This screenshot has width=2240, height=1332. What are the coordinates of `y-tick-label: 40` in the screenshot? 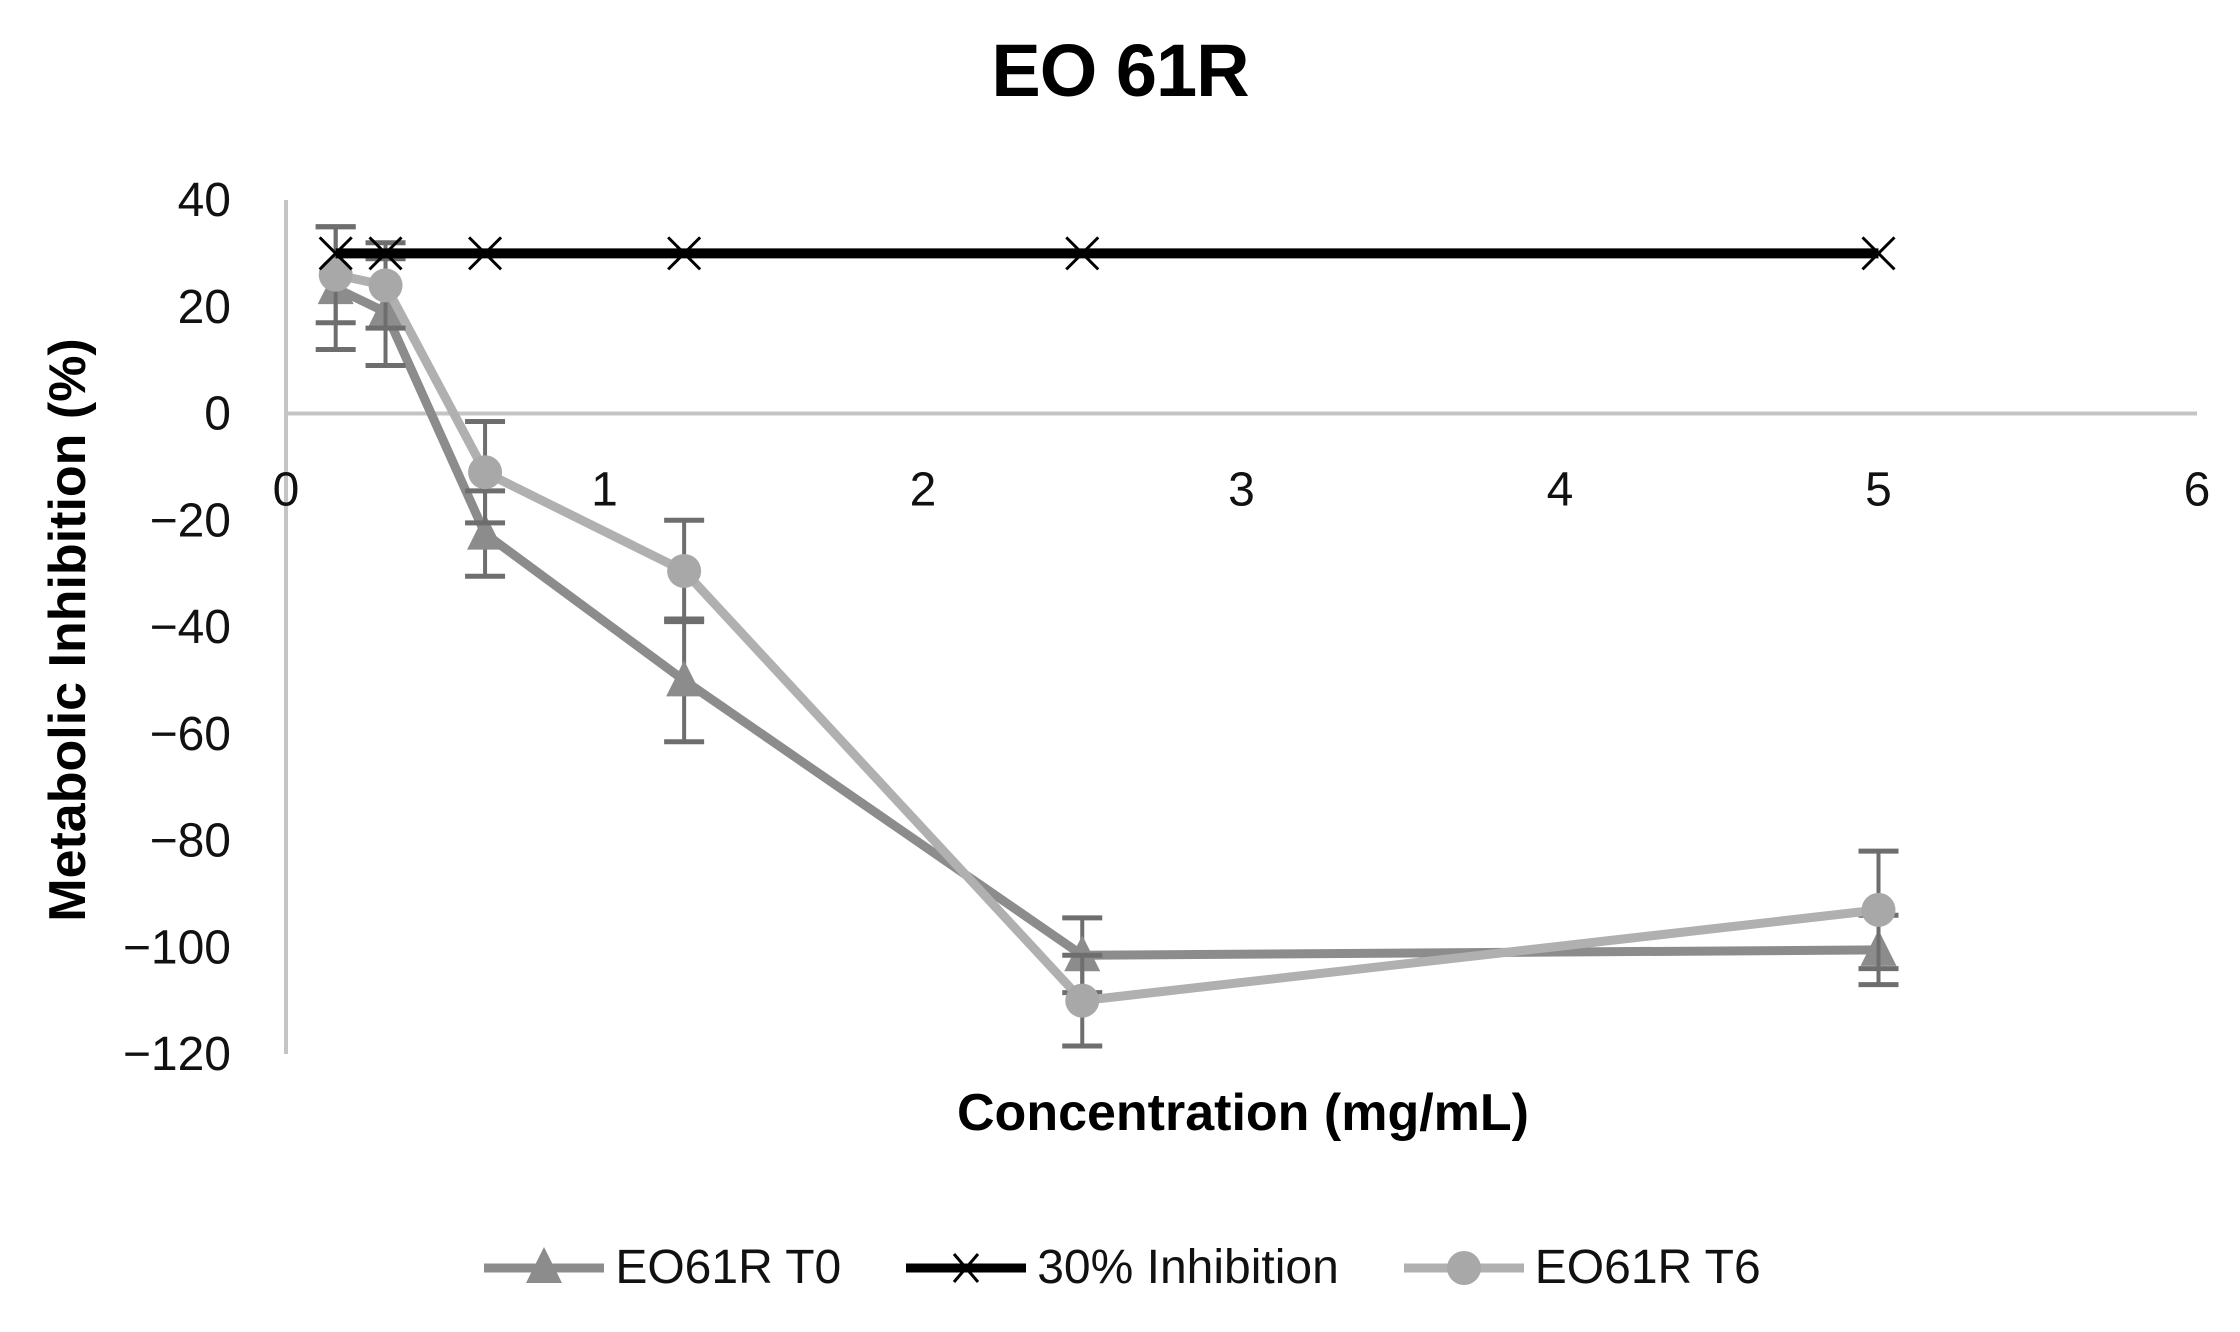 It's located at (204, 200).